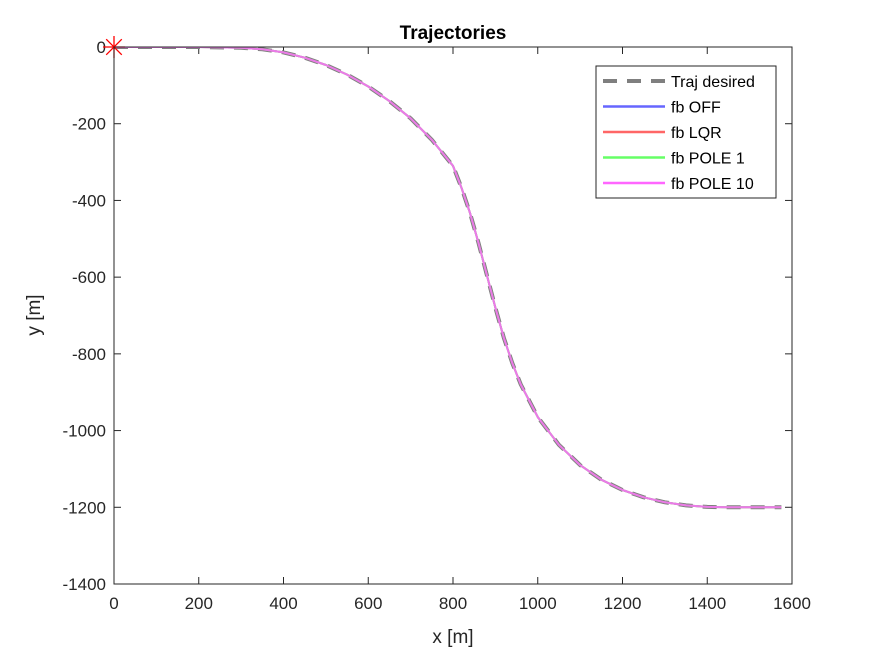  Describe the element at coordinates (368, 603) in the screenshot. I see `x-tick-label: 600` at that location.